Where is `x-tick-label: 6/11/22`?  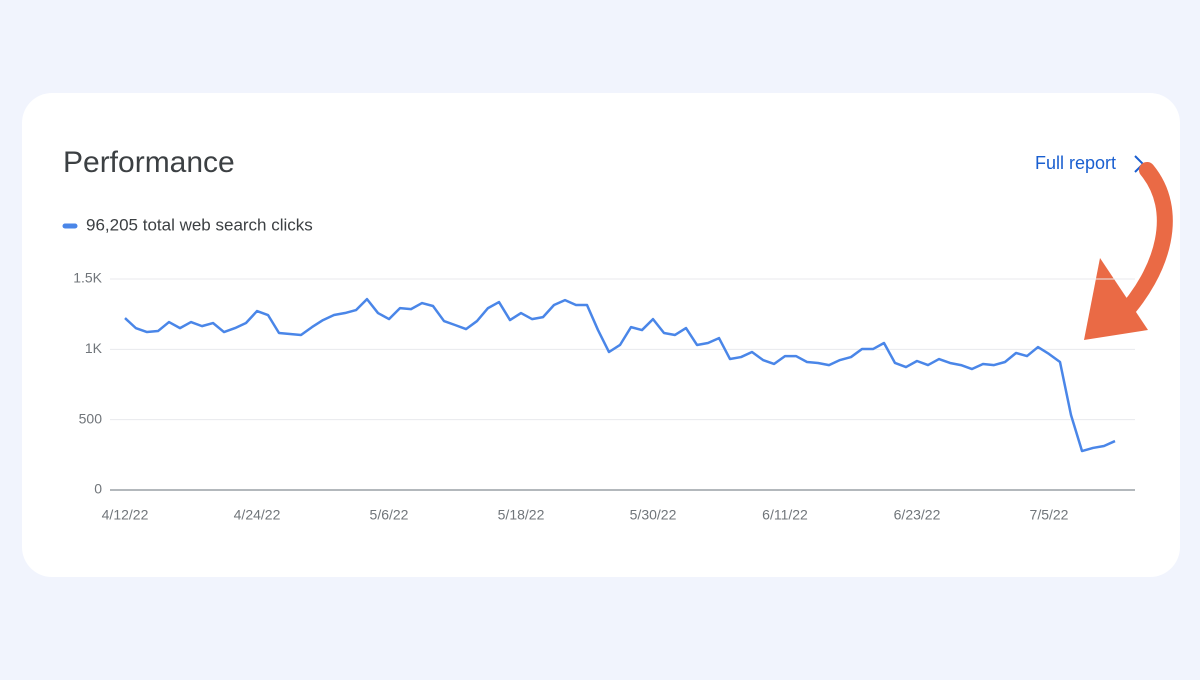
x-tick-label: 6/11/22 is located at coordinates (785, 515).